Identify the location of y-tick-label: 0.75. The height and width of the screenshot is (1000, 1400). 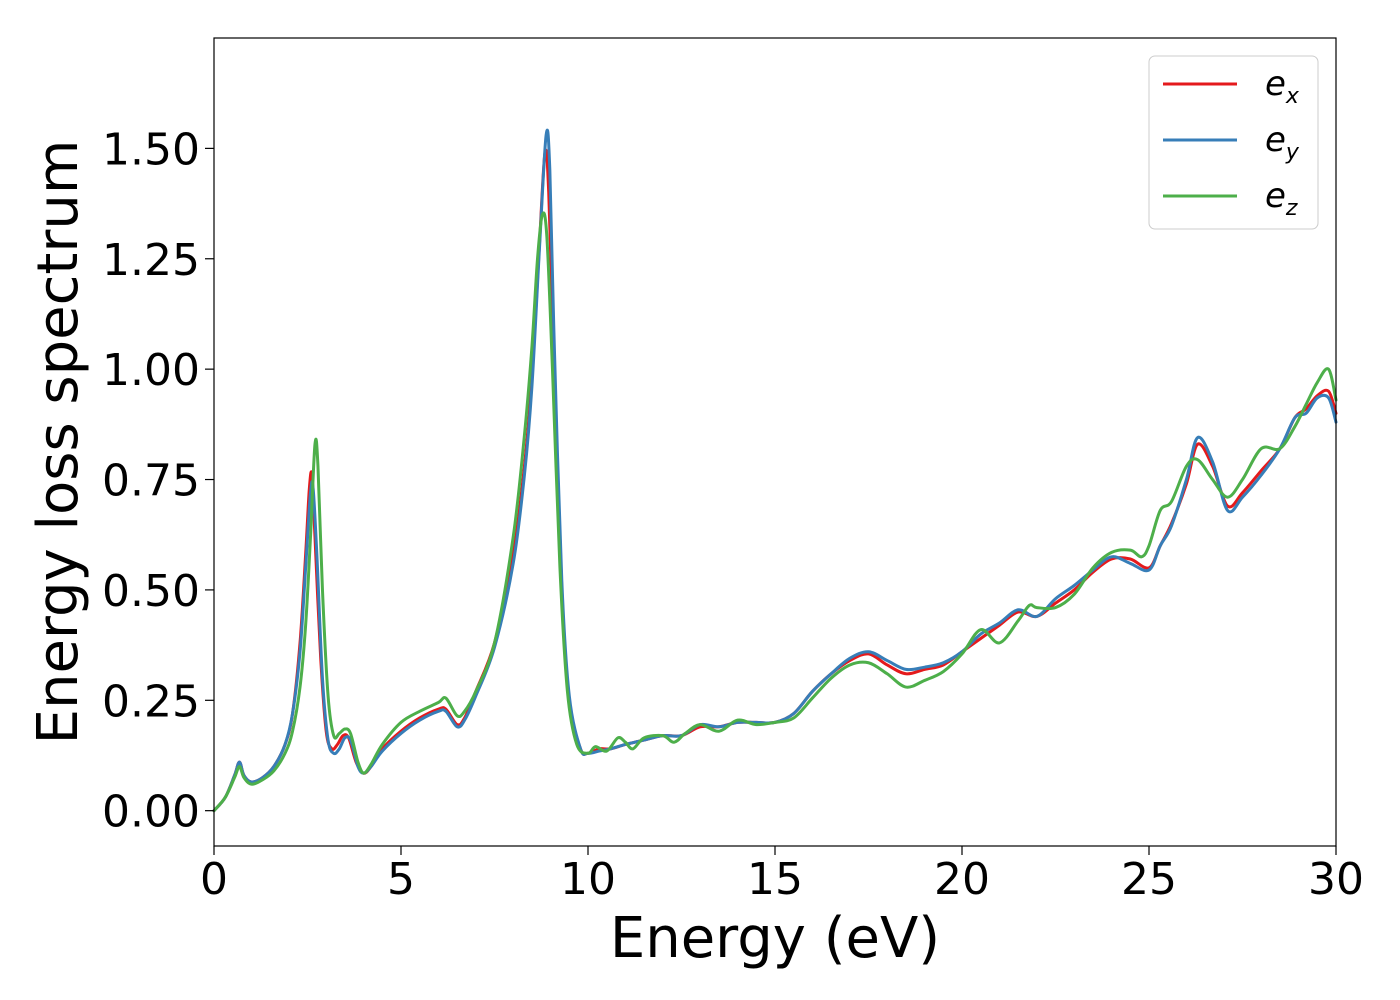
(151, 481).